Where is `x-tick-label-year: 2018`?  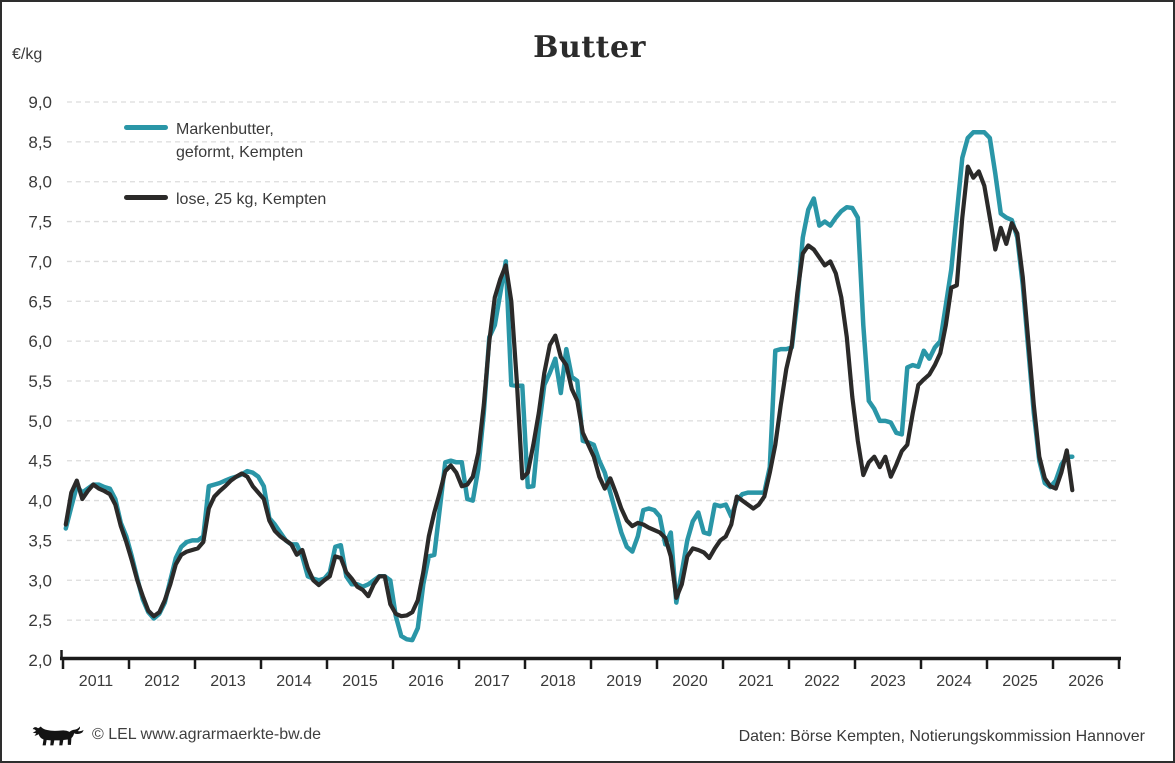
x-tick-label-year: 2018 is located at coordinates (558, 681).